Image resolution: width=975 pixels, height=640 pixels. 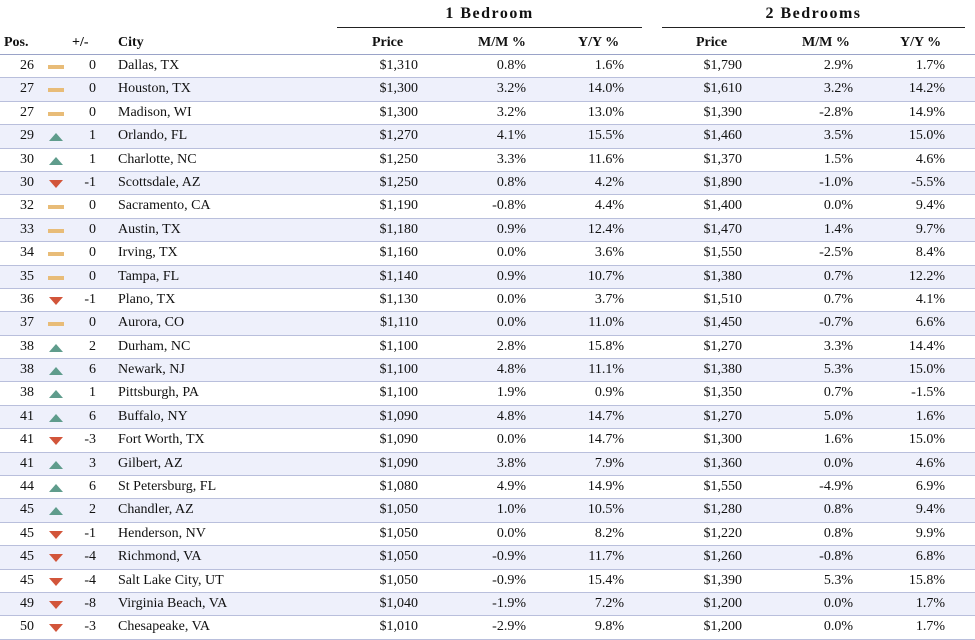 What do you see at coordinates (609, 533) in the screenshot?
I see `yy-1br-cell: 8.2%` at bounding box center [609, 533].